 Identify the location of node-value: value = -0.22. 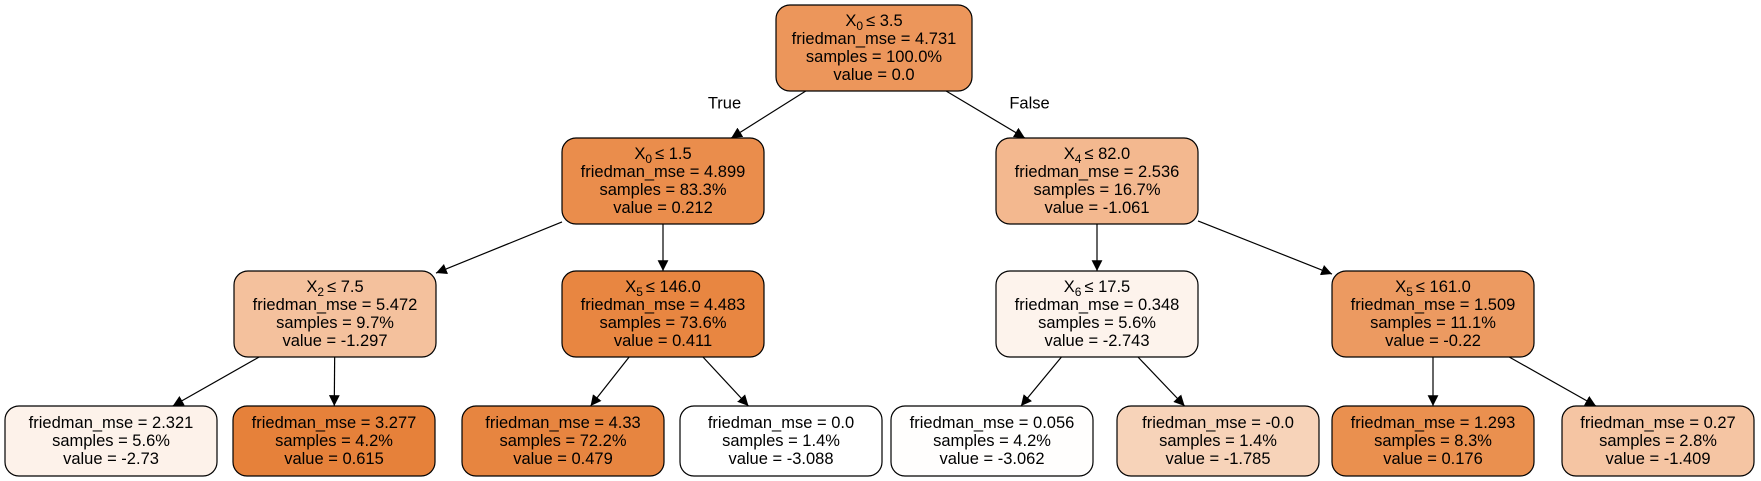
(1433, 341).